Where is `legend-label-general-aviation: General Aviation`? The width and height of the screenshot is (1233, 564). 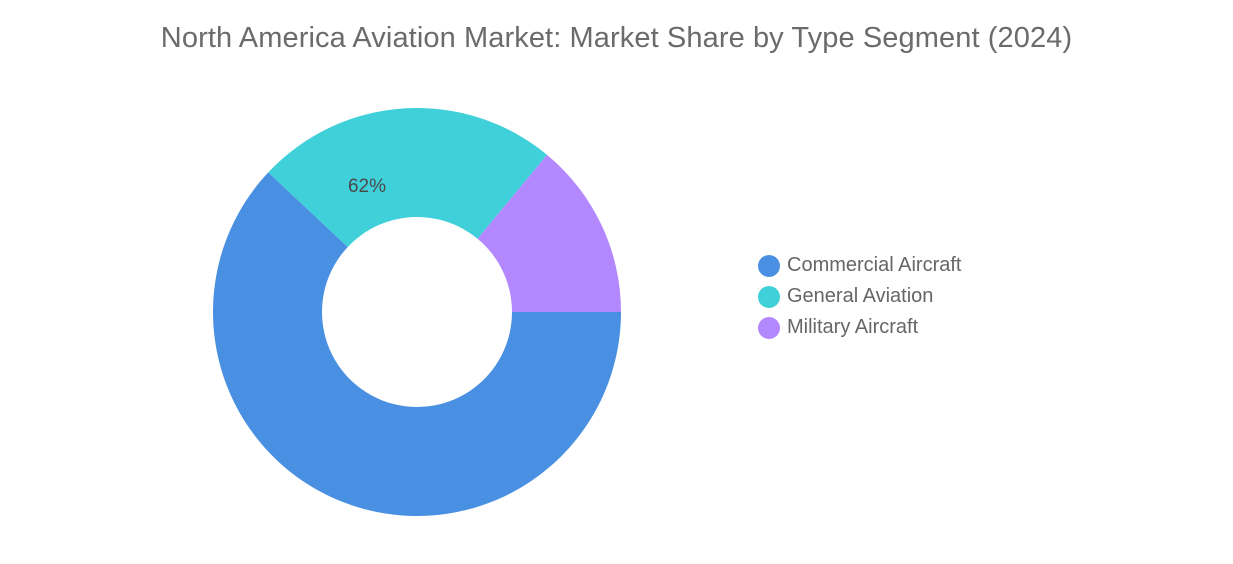
legend-label-general-aviation: General Aviation is located at coordinates (860, 296).